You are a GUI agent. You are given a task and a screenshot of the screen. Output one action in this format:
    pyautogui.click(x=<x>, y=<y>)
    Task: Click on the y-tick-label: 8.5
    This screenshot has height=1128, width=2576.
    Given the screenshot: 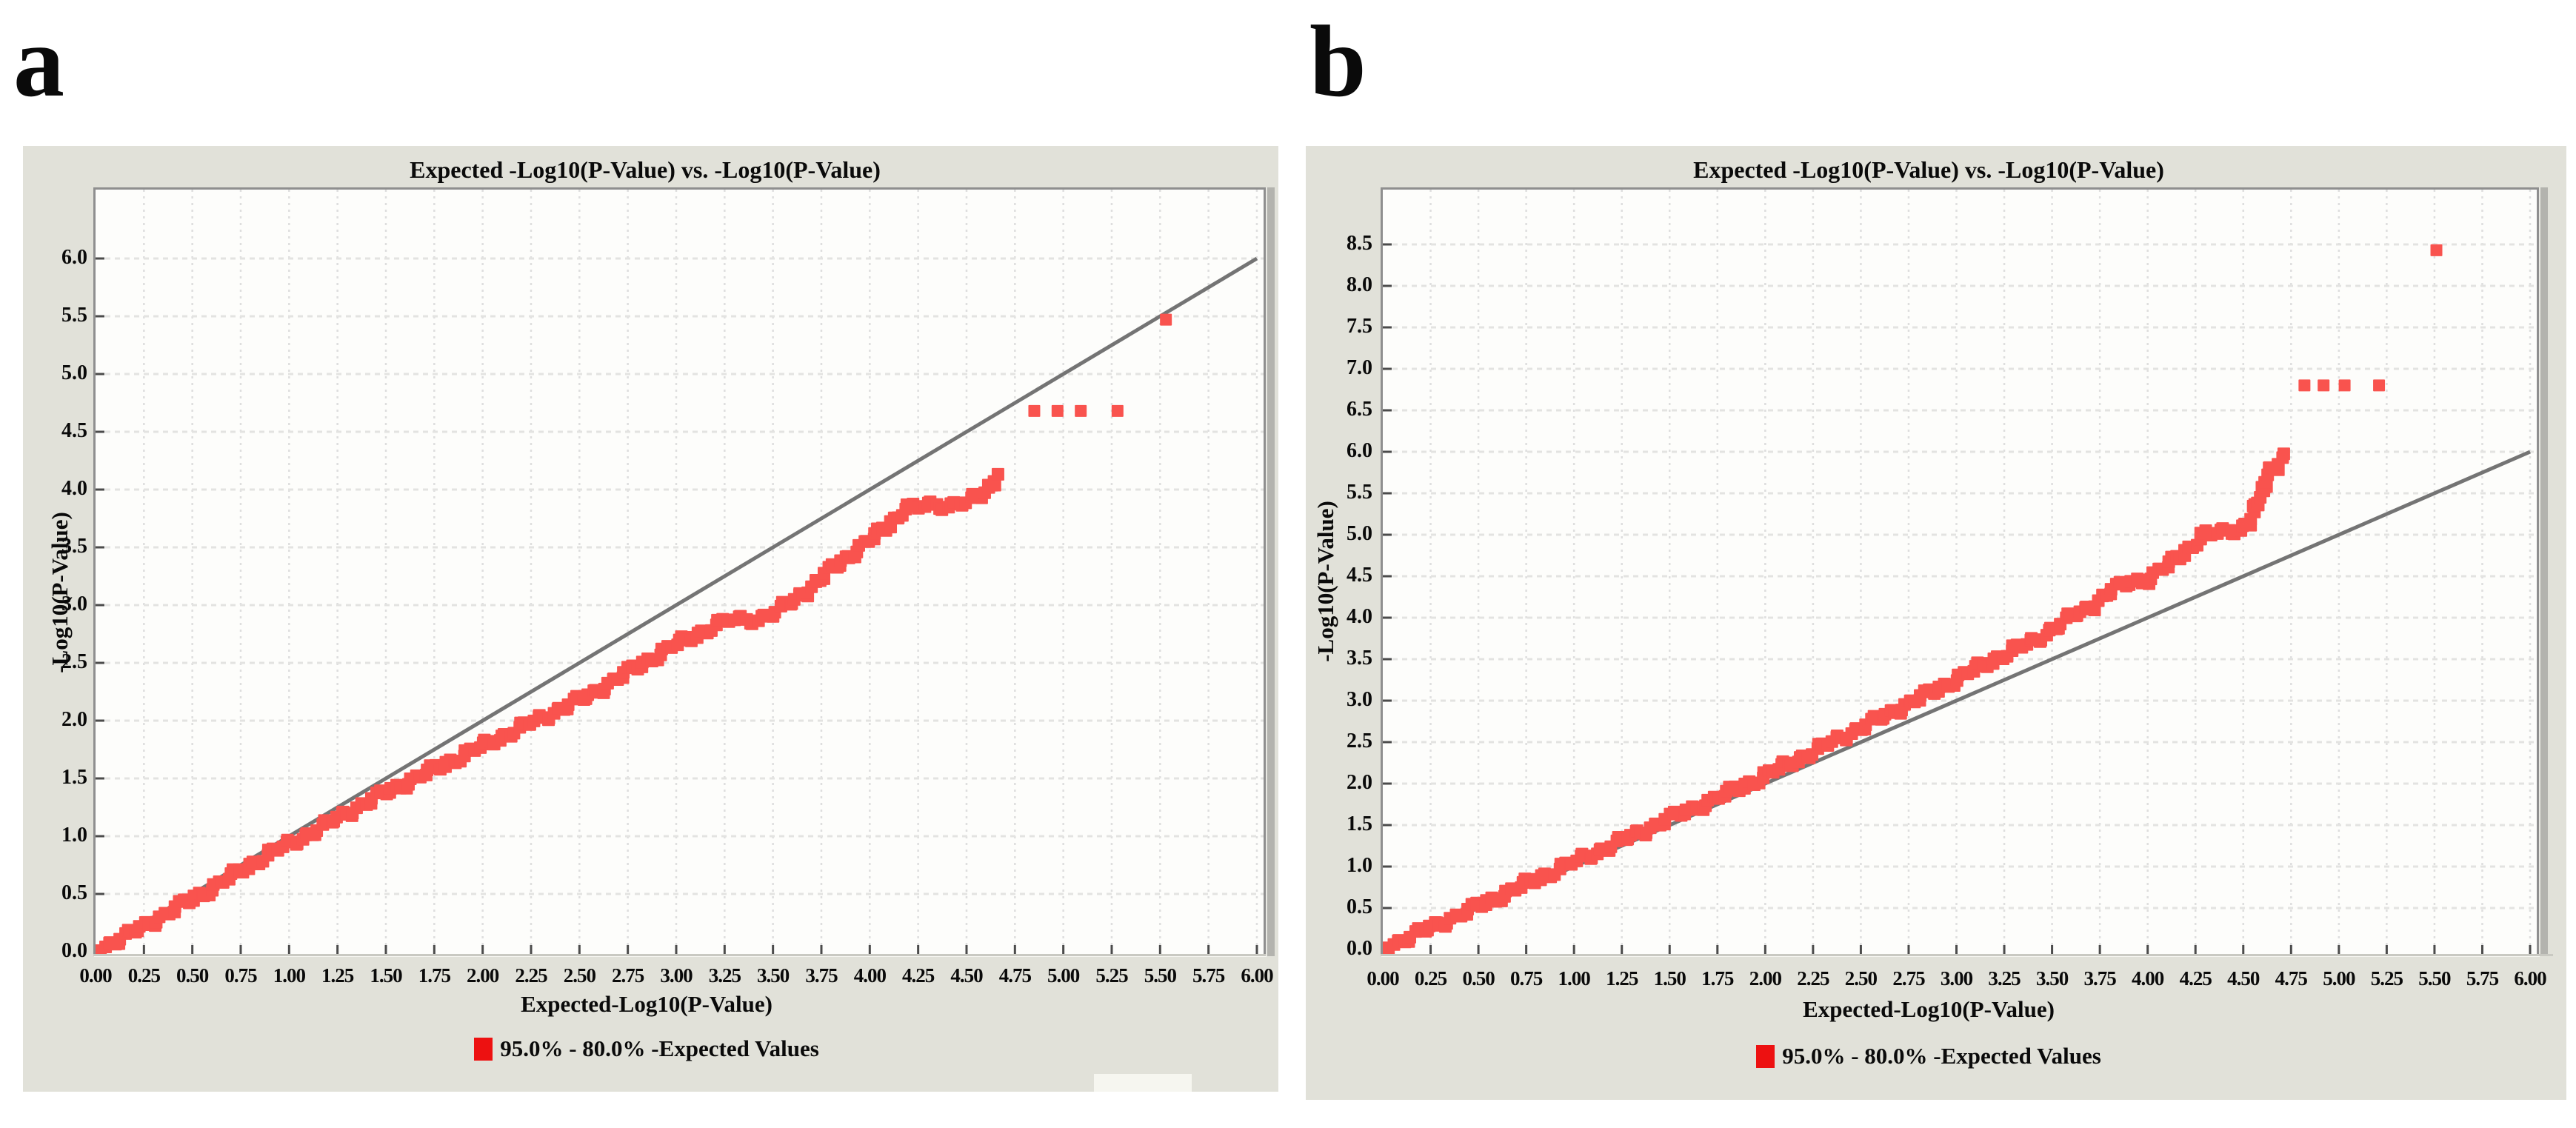 What is the action you would take?
    pyautogui.click(x=1359, y=243)
    